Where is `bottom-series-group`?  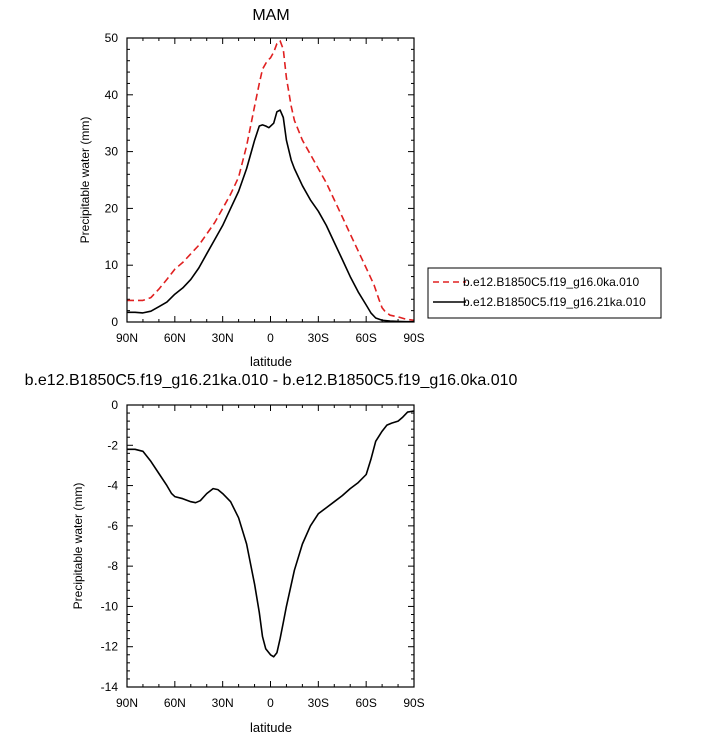
bottom-series-group is located at coordinates (271, 534).